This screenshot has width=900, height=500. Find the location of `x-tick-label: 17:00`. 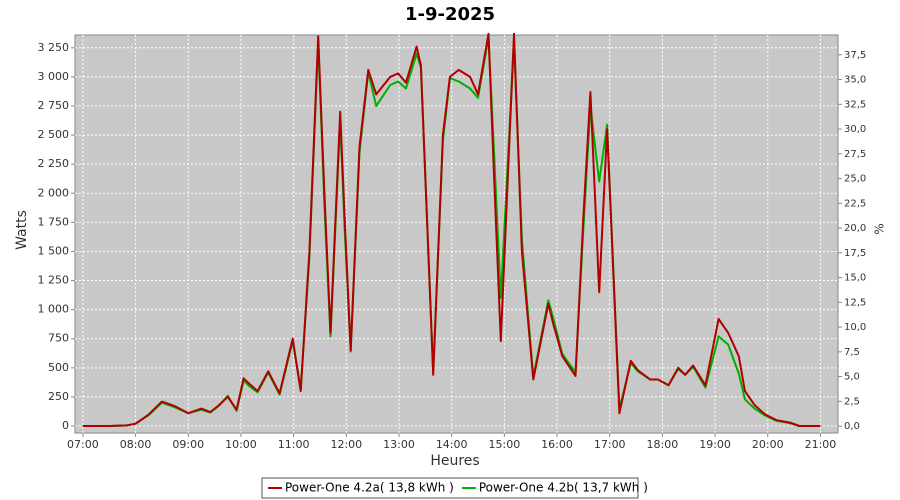

x-tick-label: 17:00 is located at coordinates (610, 444).